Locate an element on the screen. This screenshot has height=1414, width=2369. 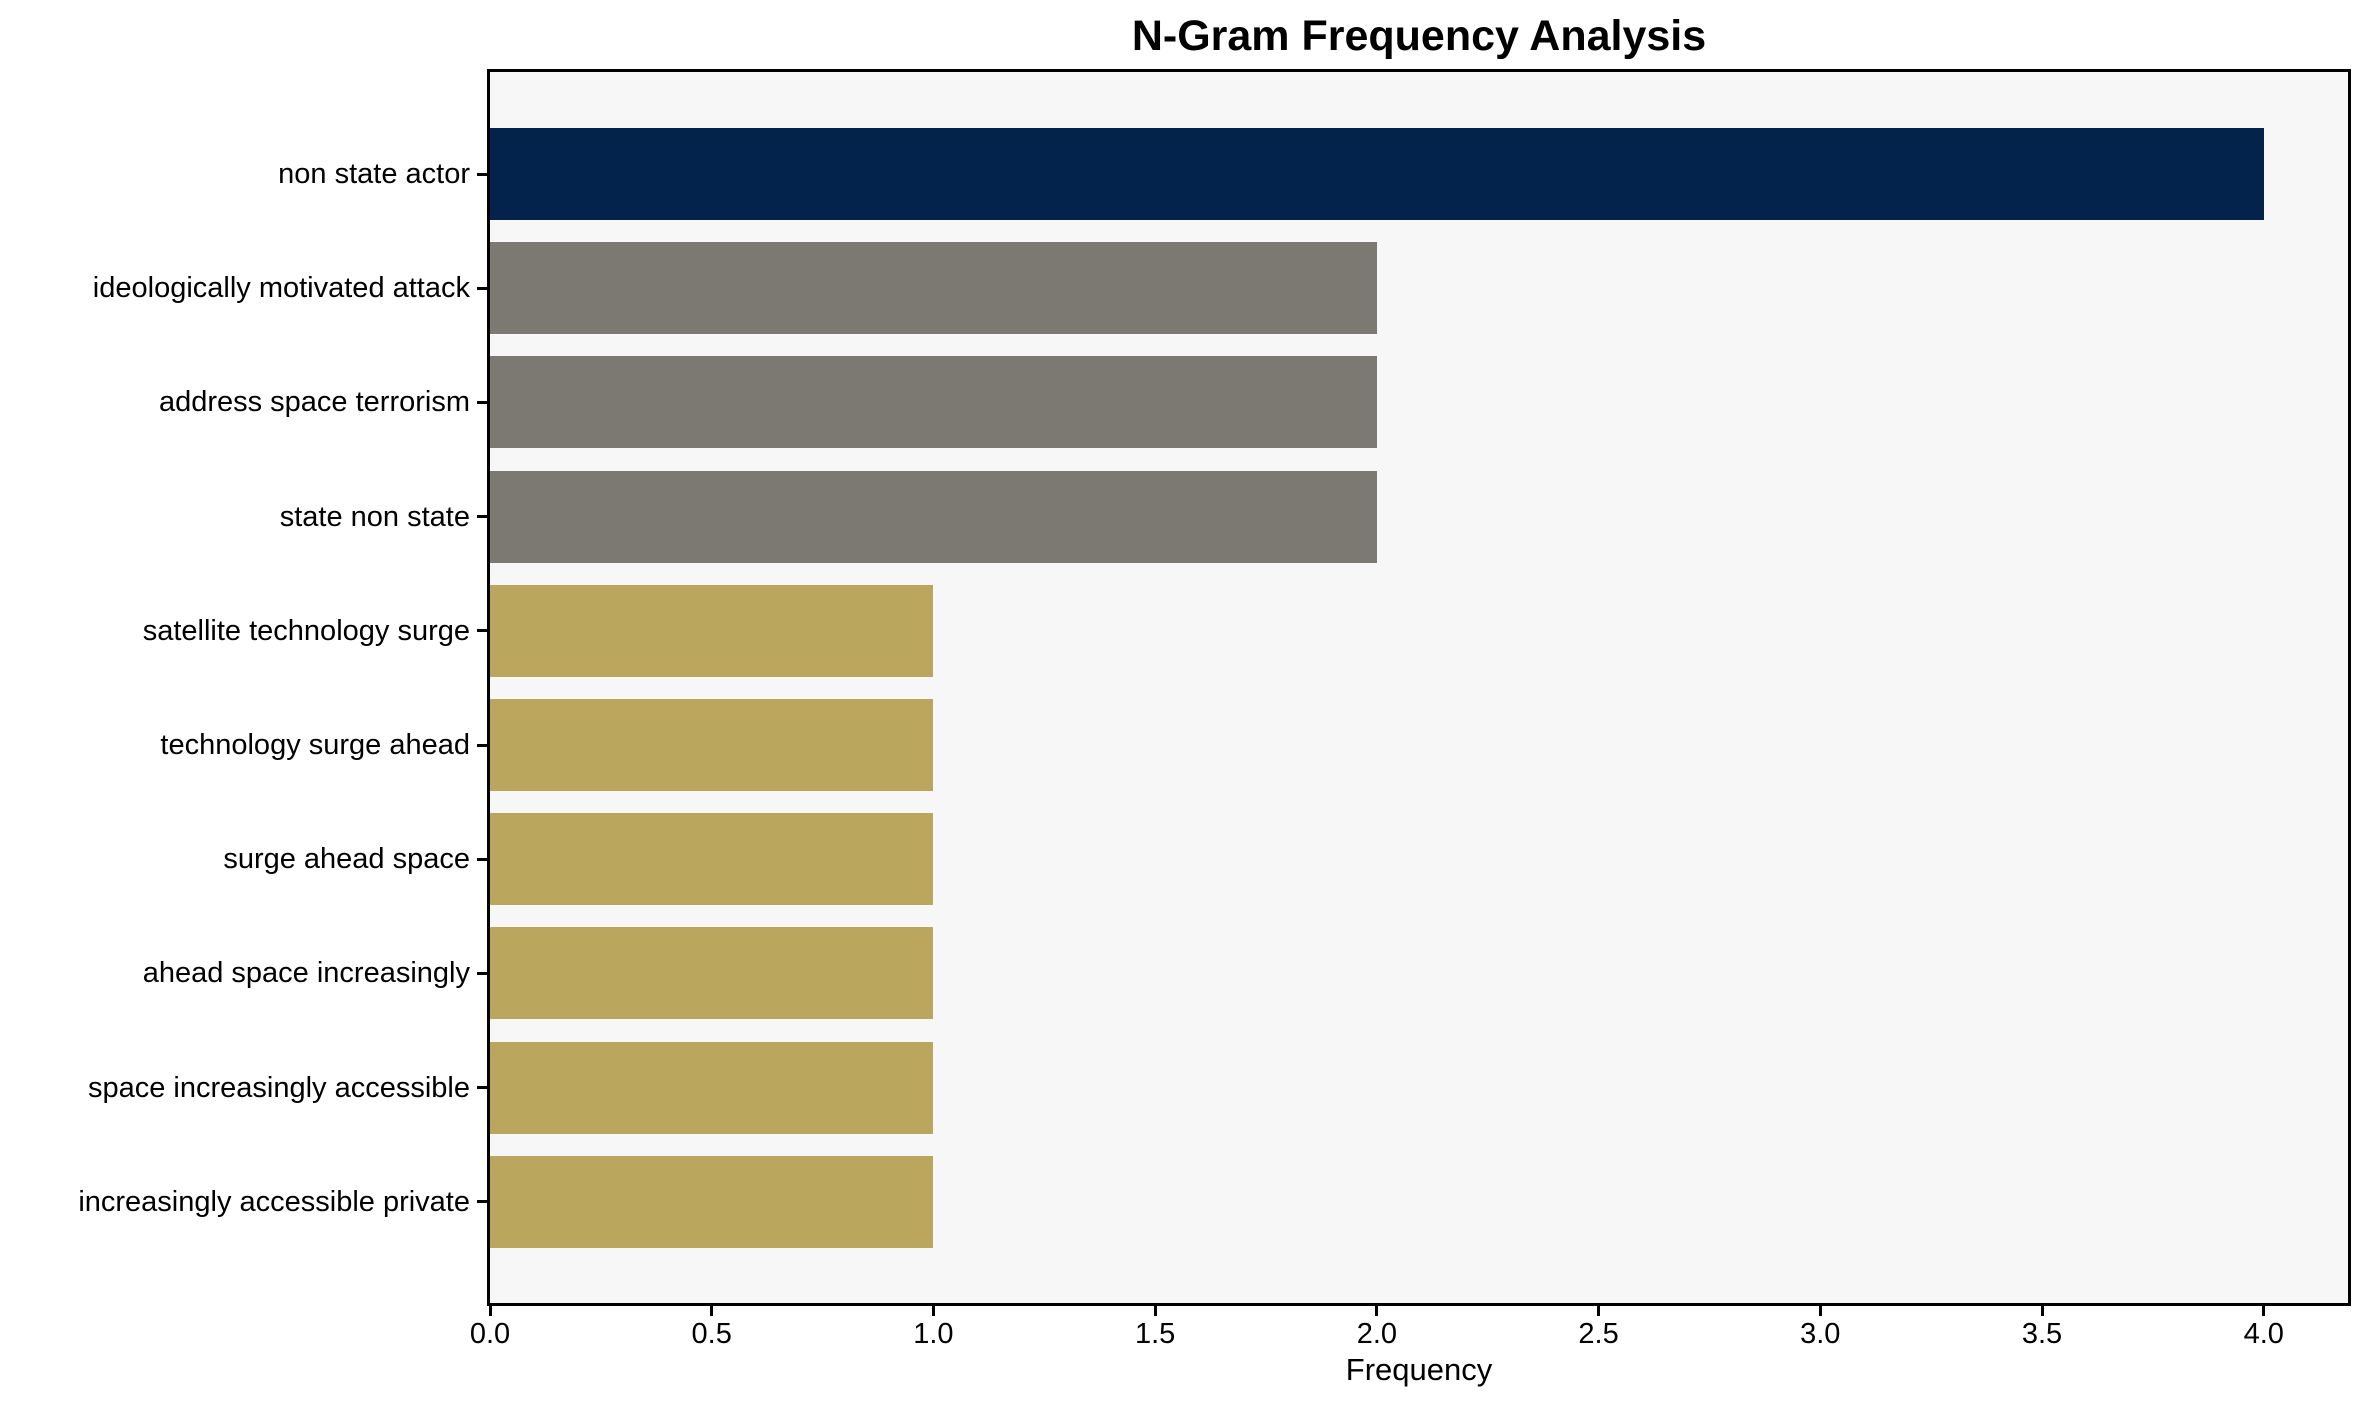
category-label: satellite technology surge is located at coordinates (306, 630).